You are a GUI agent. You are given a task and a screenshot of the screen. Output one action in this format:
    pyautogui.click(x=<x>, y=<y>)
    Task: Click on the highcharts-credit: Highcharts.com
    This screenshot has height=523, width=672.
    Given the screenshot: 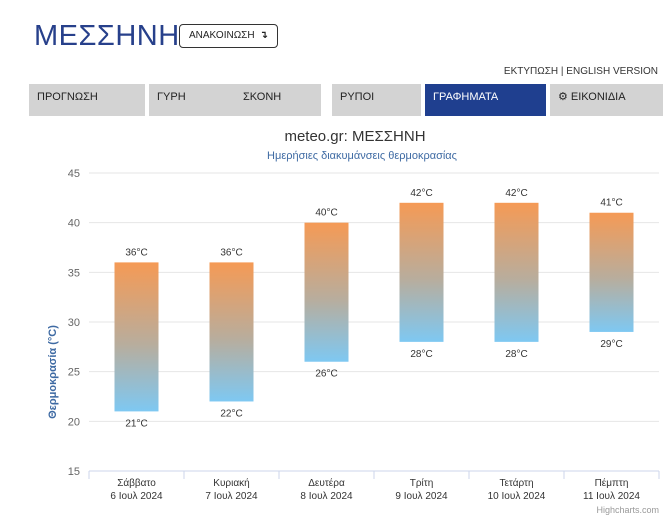 What is the action you would take?
    pyautogui.click(x=627, y=510)
    